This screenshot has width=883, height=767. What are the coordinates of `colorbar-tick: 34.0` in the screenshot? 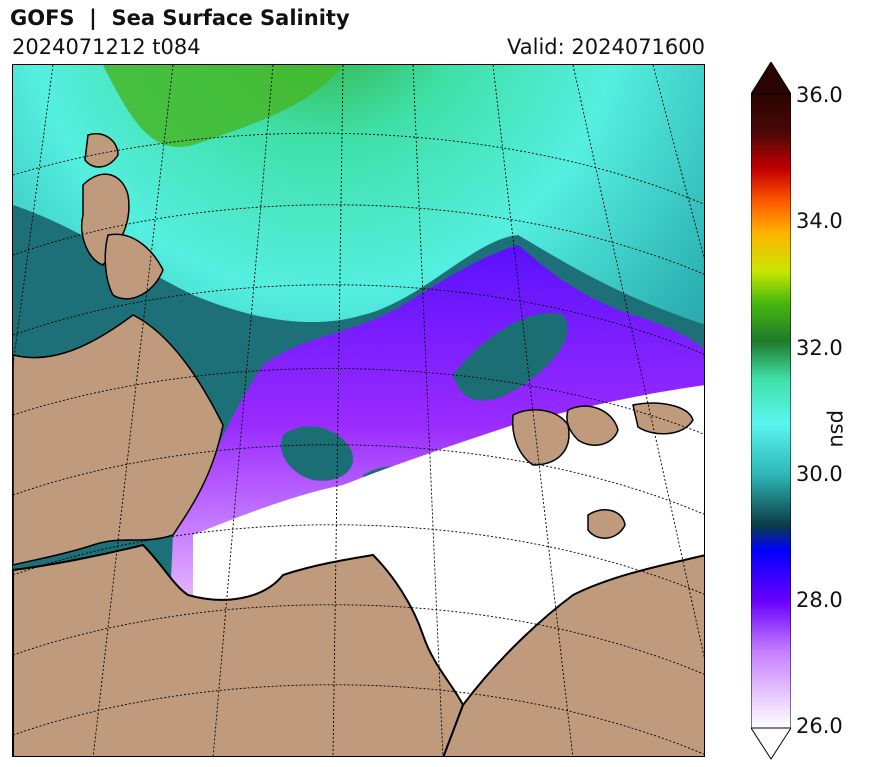 It's located at (819, 221).